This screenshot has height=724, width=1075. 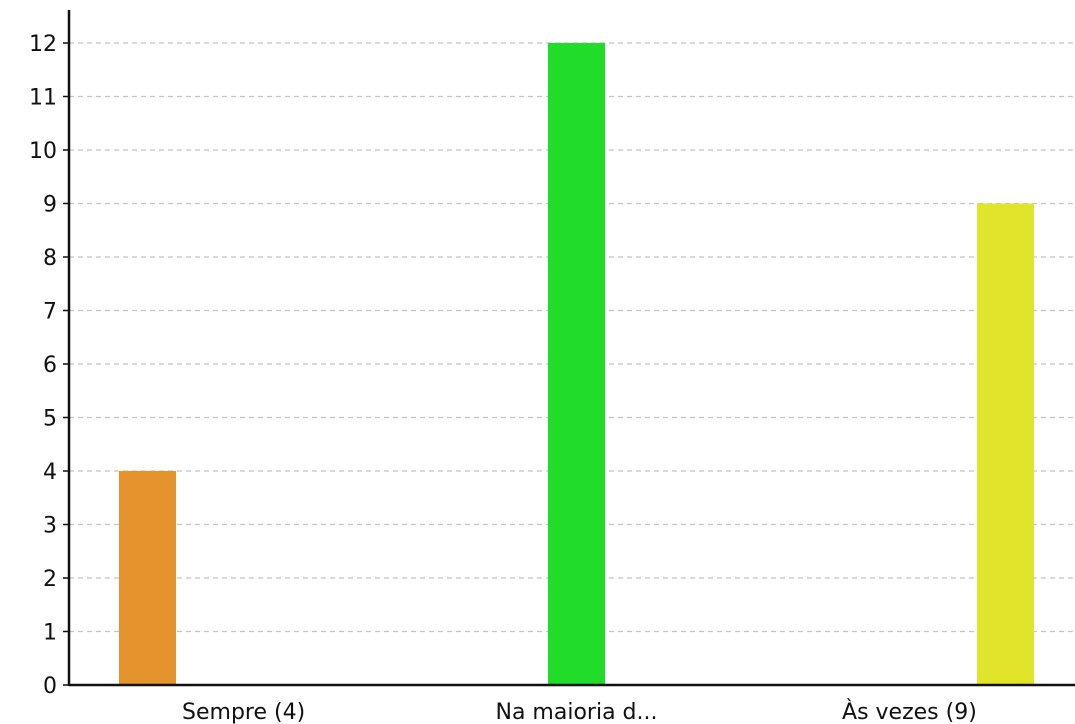 What do you see at coordinates (50, 312) in the screenshot?
I see `y-tick-label: 7` at bounding box center [50, 312].